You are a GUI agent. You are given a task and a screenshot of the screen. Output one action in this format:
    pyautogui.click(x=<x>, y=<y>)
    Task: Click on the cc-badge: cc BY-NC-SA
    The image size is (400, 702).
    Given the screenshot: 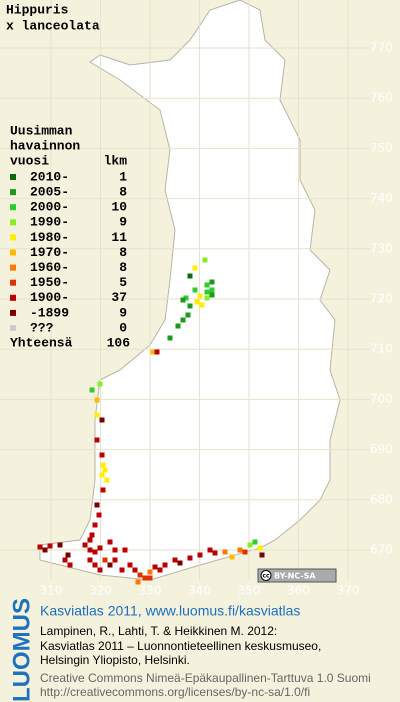 What is the action you would take?
    pyautogui.click(x=297, y=575)
    